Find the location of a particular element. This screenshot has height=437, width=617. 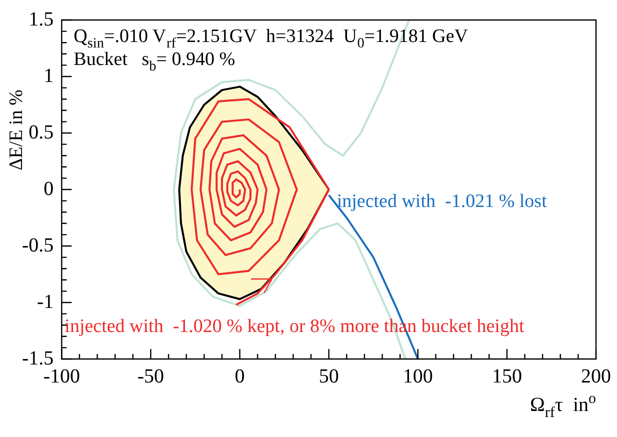

y-tick-label: 1.5 is located at coordinates (41, 19).